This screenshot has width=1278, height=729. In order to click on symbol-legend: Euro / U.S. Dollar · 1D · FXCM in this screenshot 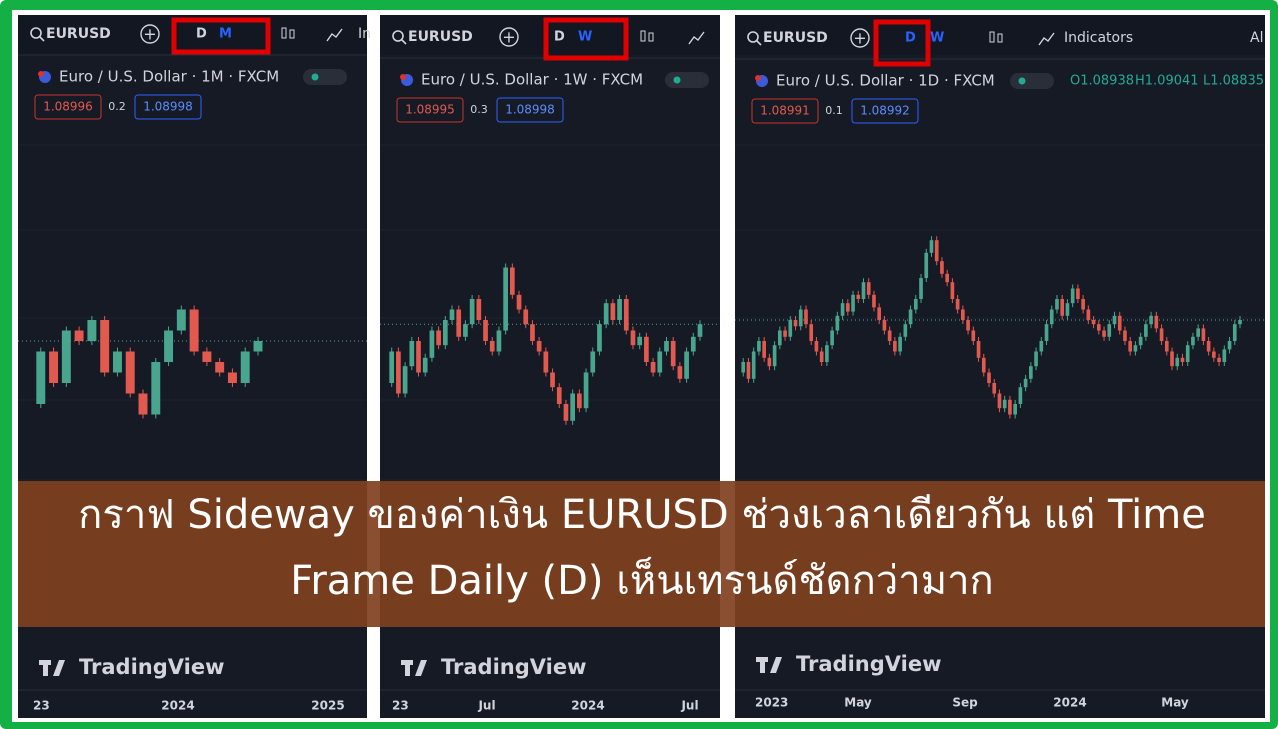, I will do `click(885, 81)`.